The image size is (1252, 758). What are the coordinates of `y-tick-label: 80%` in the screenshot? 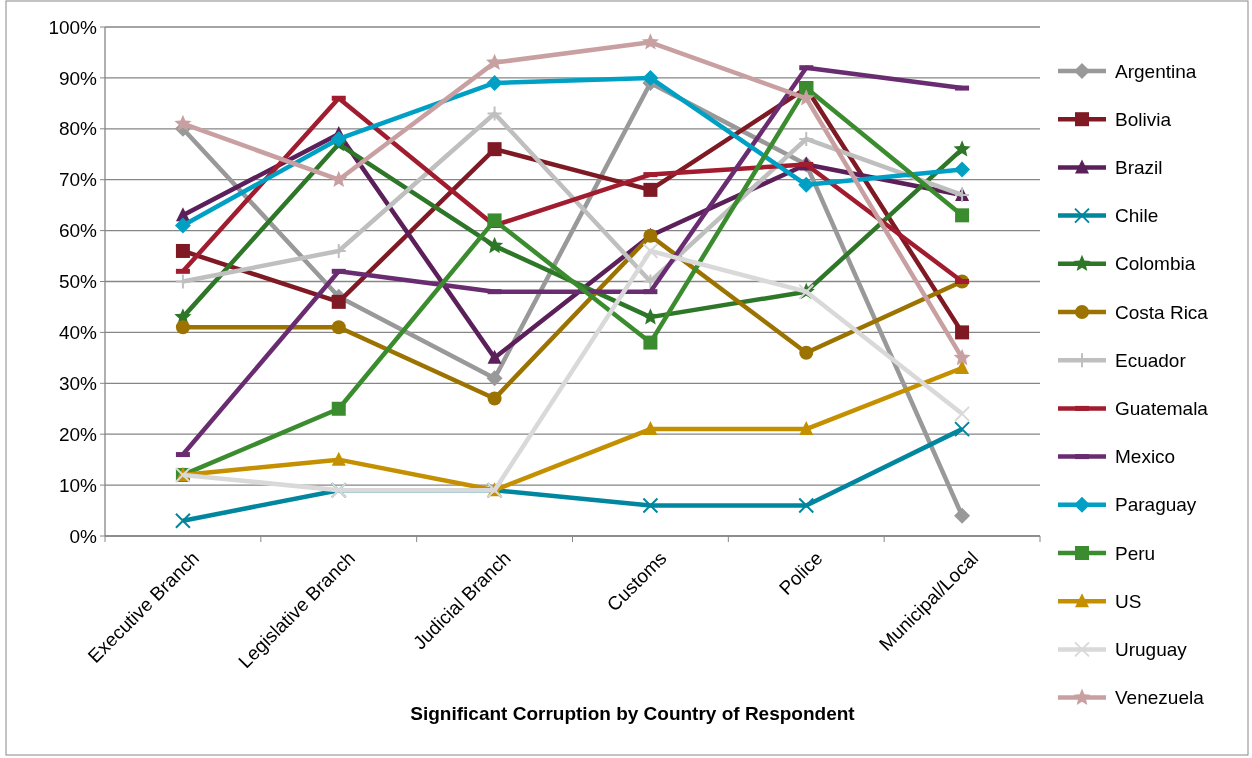 It's located at (78, 129).